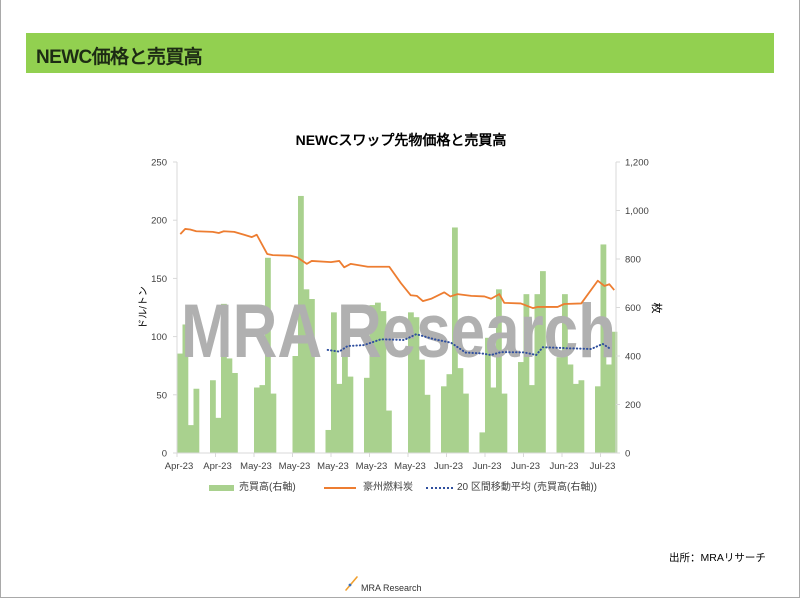 The image size is (800, 600). What do you see at coordinates (397, 268) in the screenshot?
I see `price-line` at bounding box center [397, 268].